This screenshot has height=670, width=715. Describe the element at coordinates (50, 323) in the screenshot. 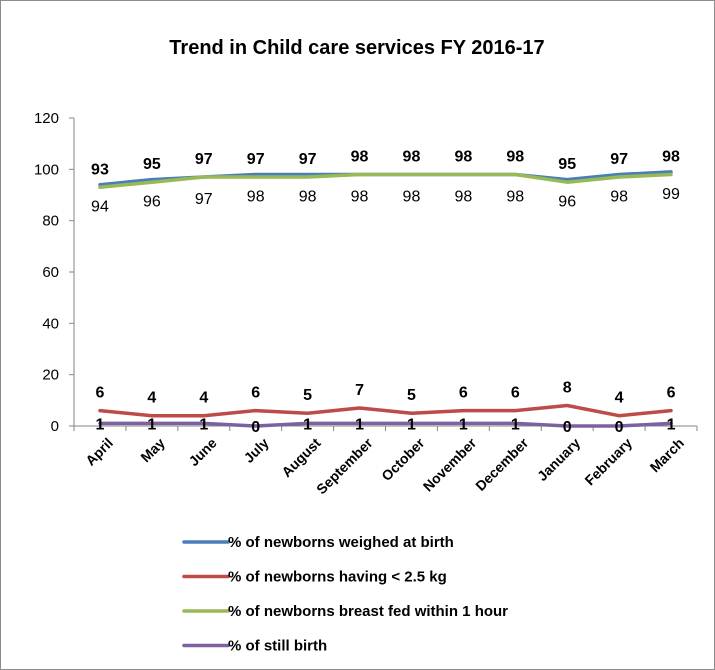

I see `y-tick-label: 40` at that location.